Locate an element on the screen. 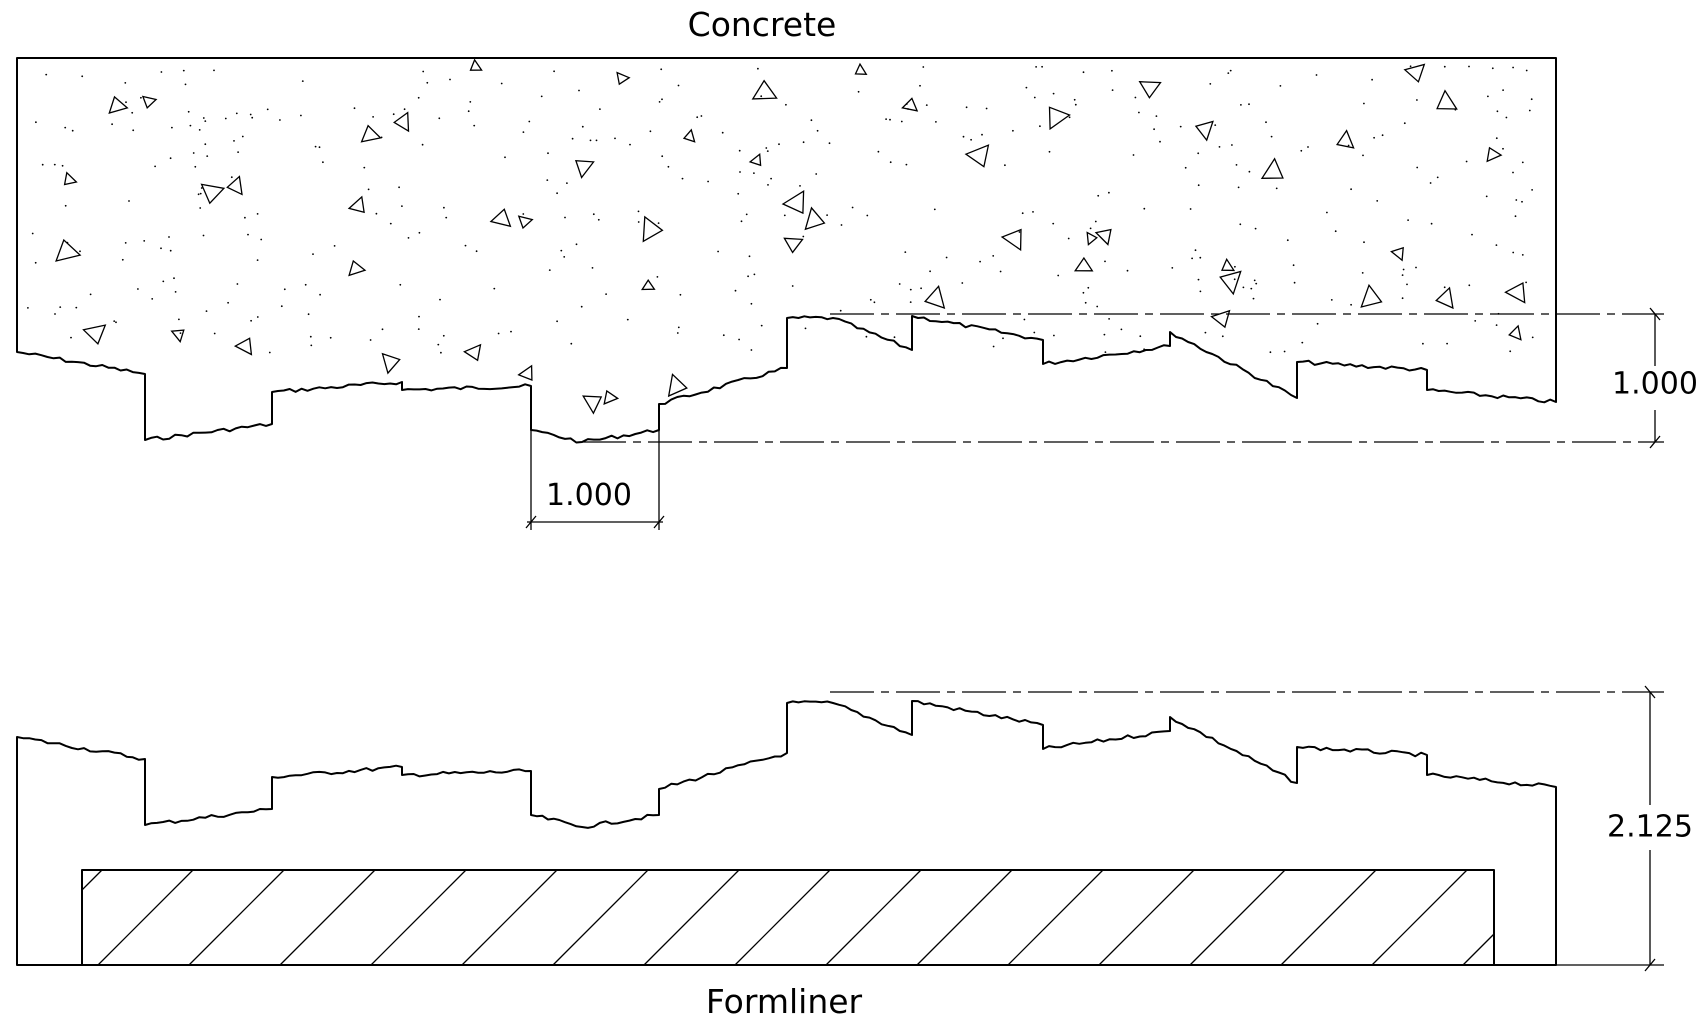 The height and width of the screenshot is (1022, 1706). module-width-value: 1.000 is located at coordinates (589, 495).